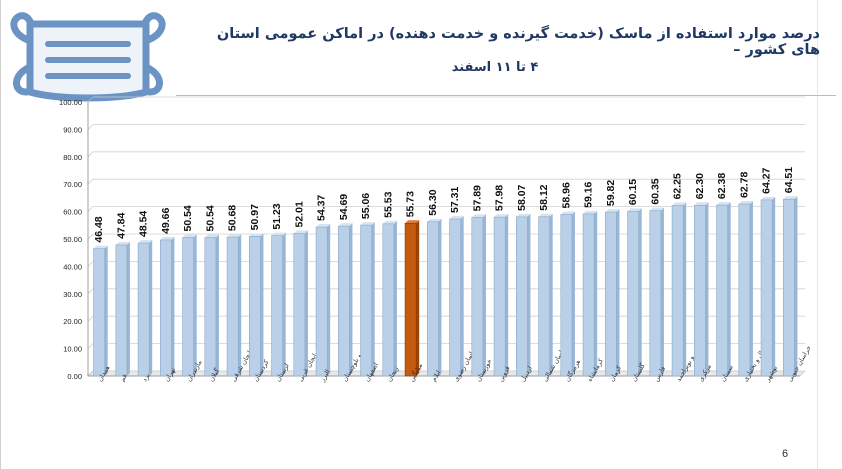 The height and width of the screenshot is (469, 842). I want to click on y-tick-label: 60.00, so click(72, 212).